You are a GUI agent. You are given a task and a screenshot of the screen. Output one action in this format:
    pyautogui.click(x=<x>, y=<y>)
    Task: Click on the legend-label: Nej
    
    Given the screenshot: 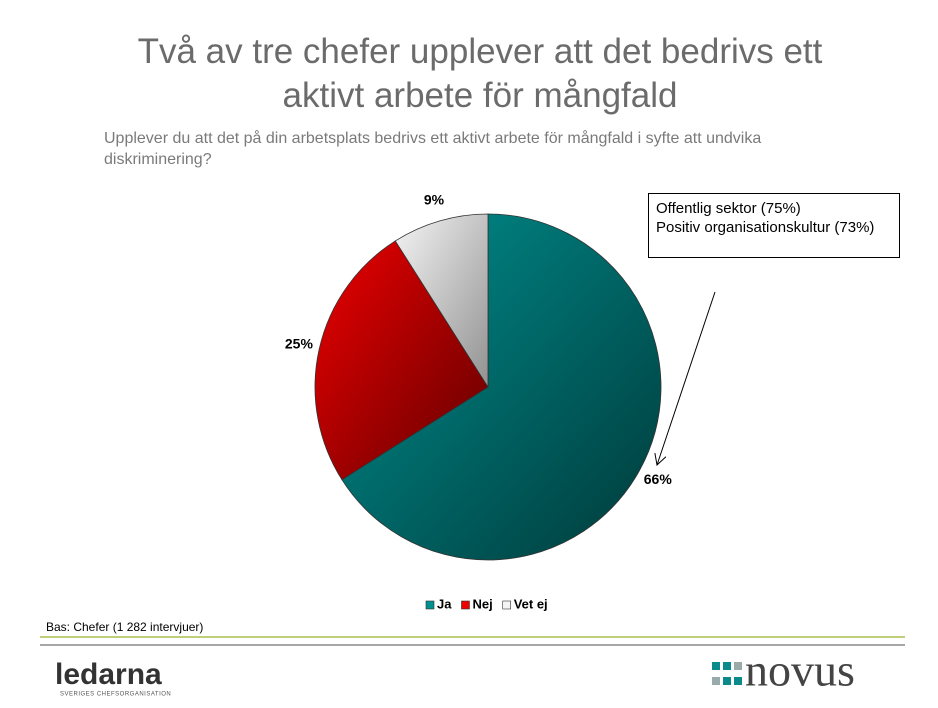 What is the action you would take?
    pyautogui.click(x=482, y=603)
    